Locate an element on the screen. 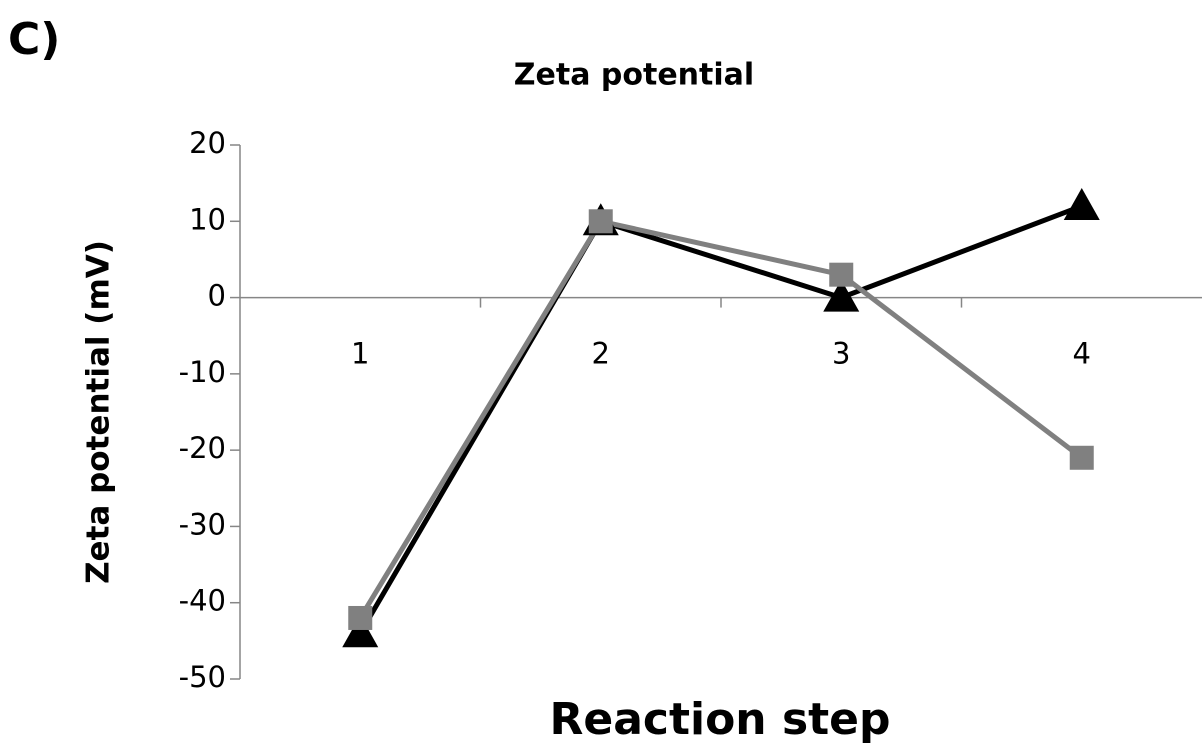  y-tick-label: -50 is located at coordinates (202, 677).